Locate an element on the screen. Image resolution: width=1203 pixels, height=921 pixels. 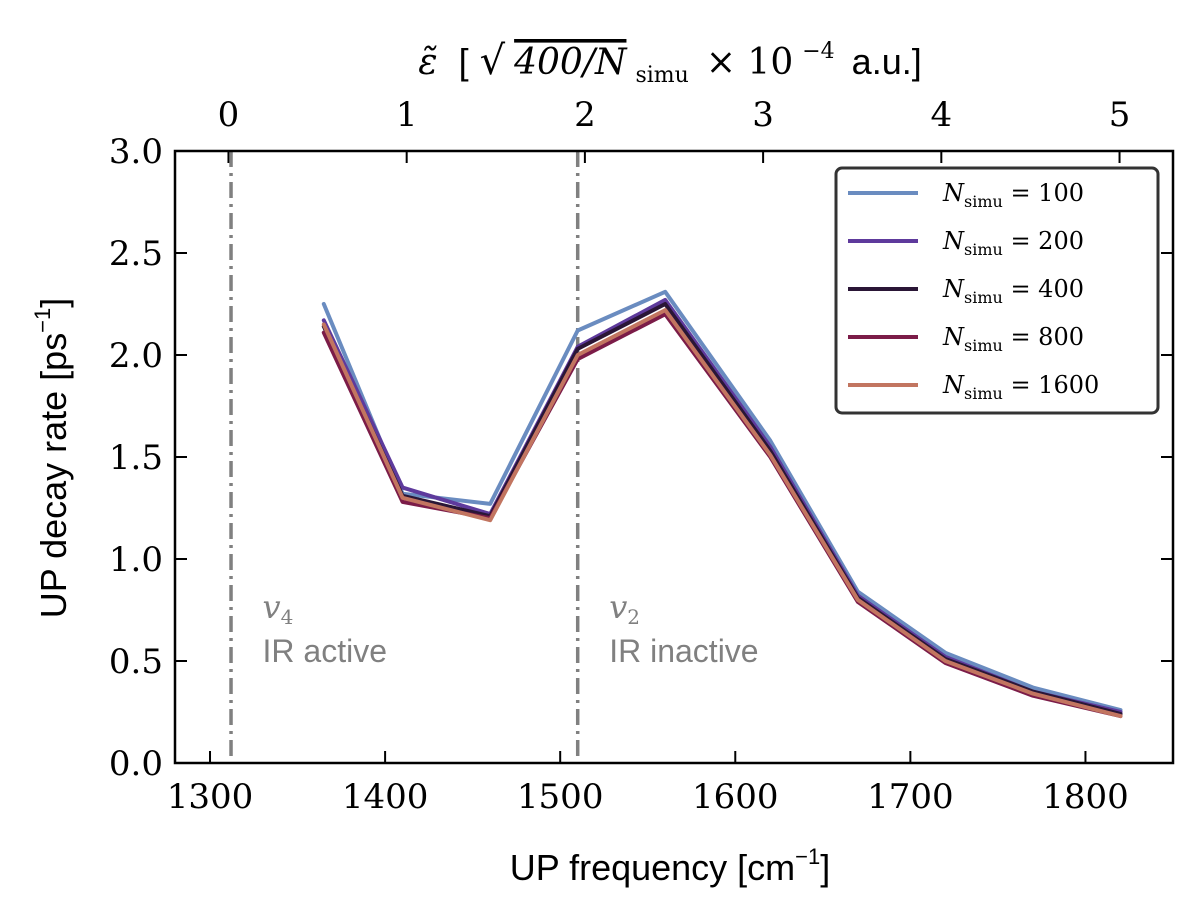
top-x-tick-label: 2 is located at coordinates (585, 115).